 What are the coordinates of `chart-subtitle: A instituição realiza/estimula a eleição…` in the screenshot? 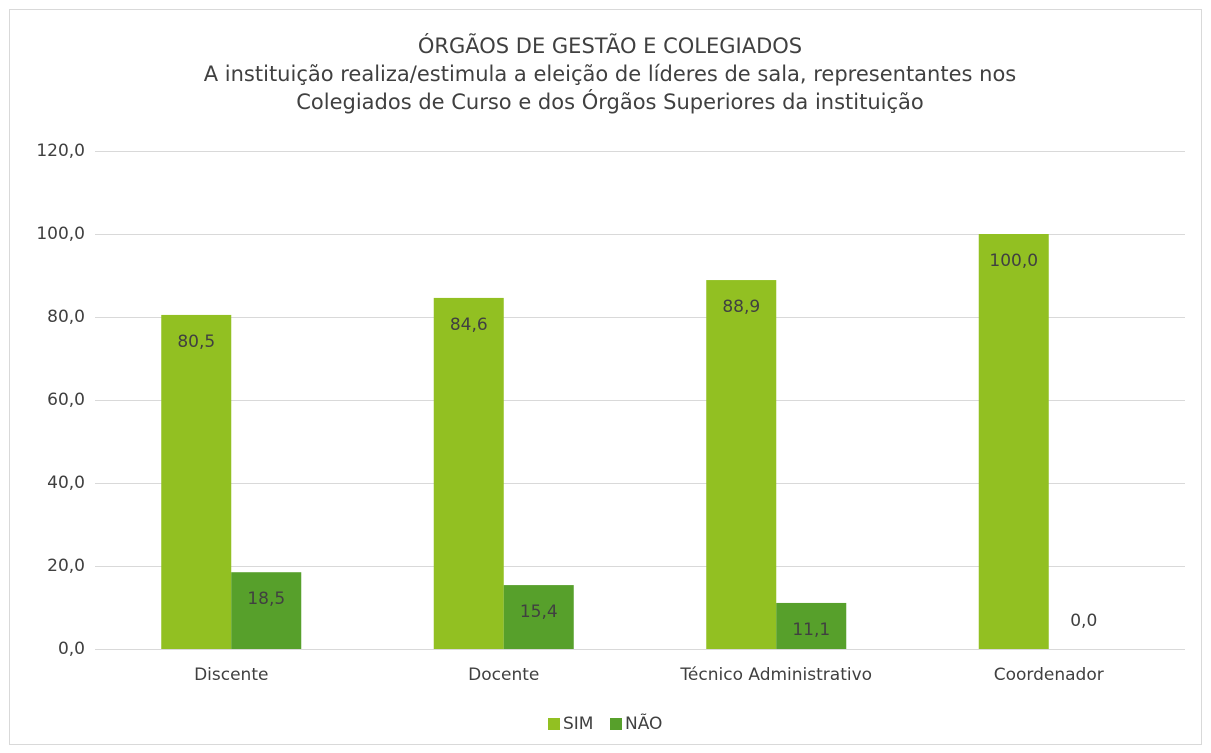 It's located at (610, 74).